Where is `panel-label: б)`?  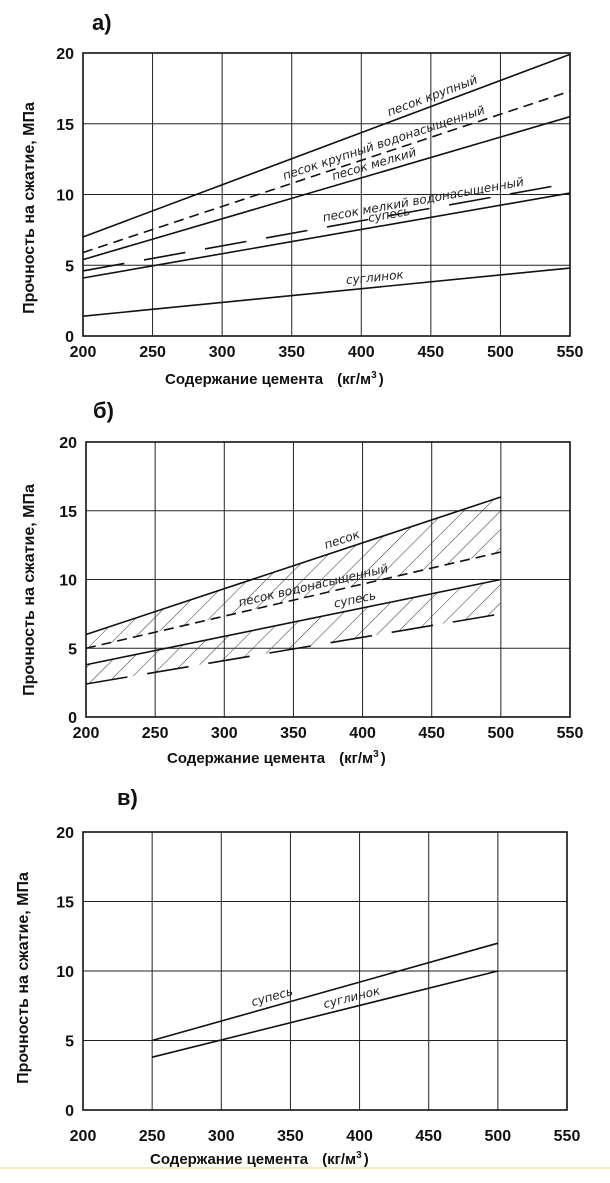 panel-label: б) is located at coordinates (103, 410).